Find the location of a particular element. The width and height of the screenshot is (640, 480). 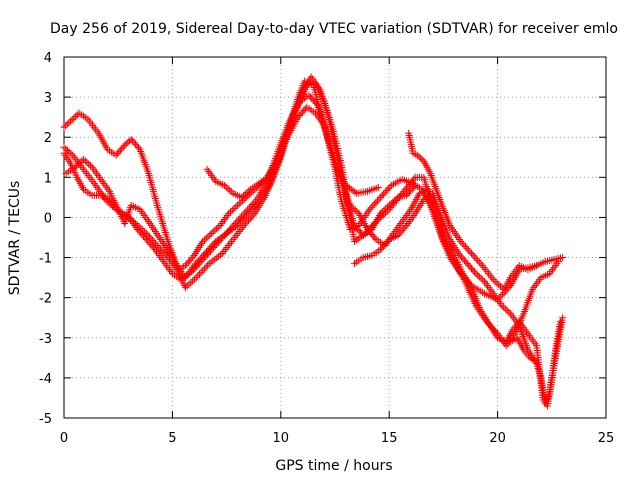

y-tick-label: 2 is located at coordinates (48, 138).